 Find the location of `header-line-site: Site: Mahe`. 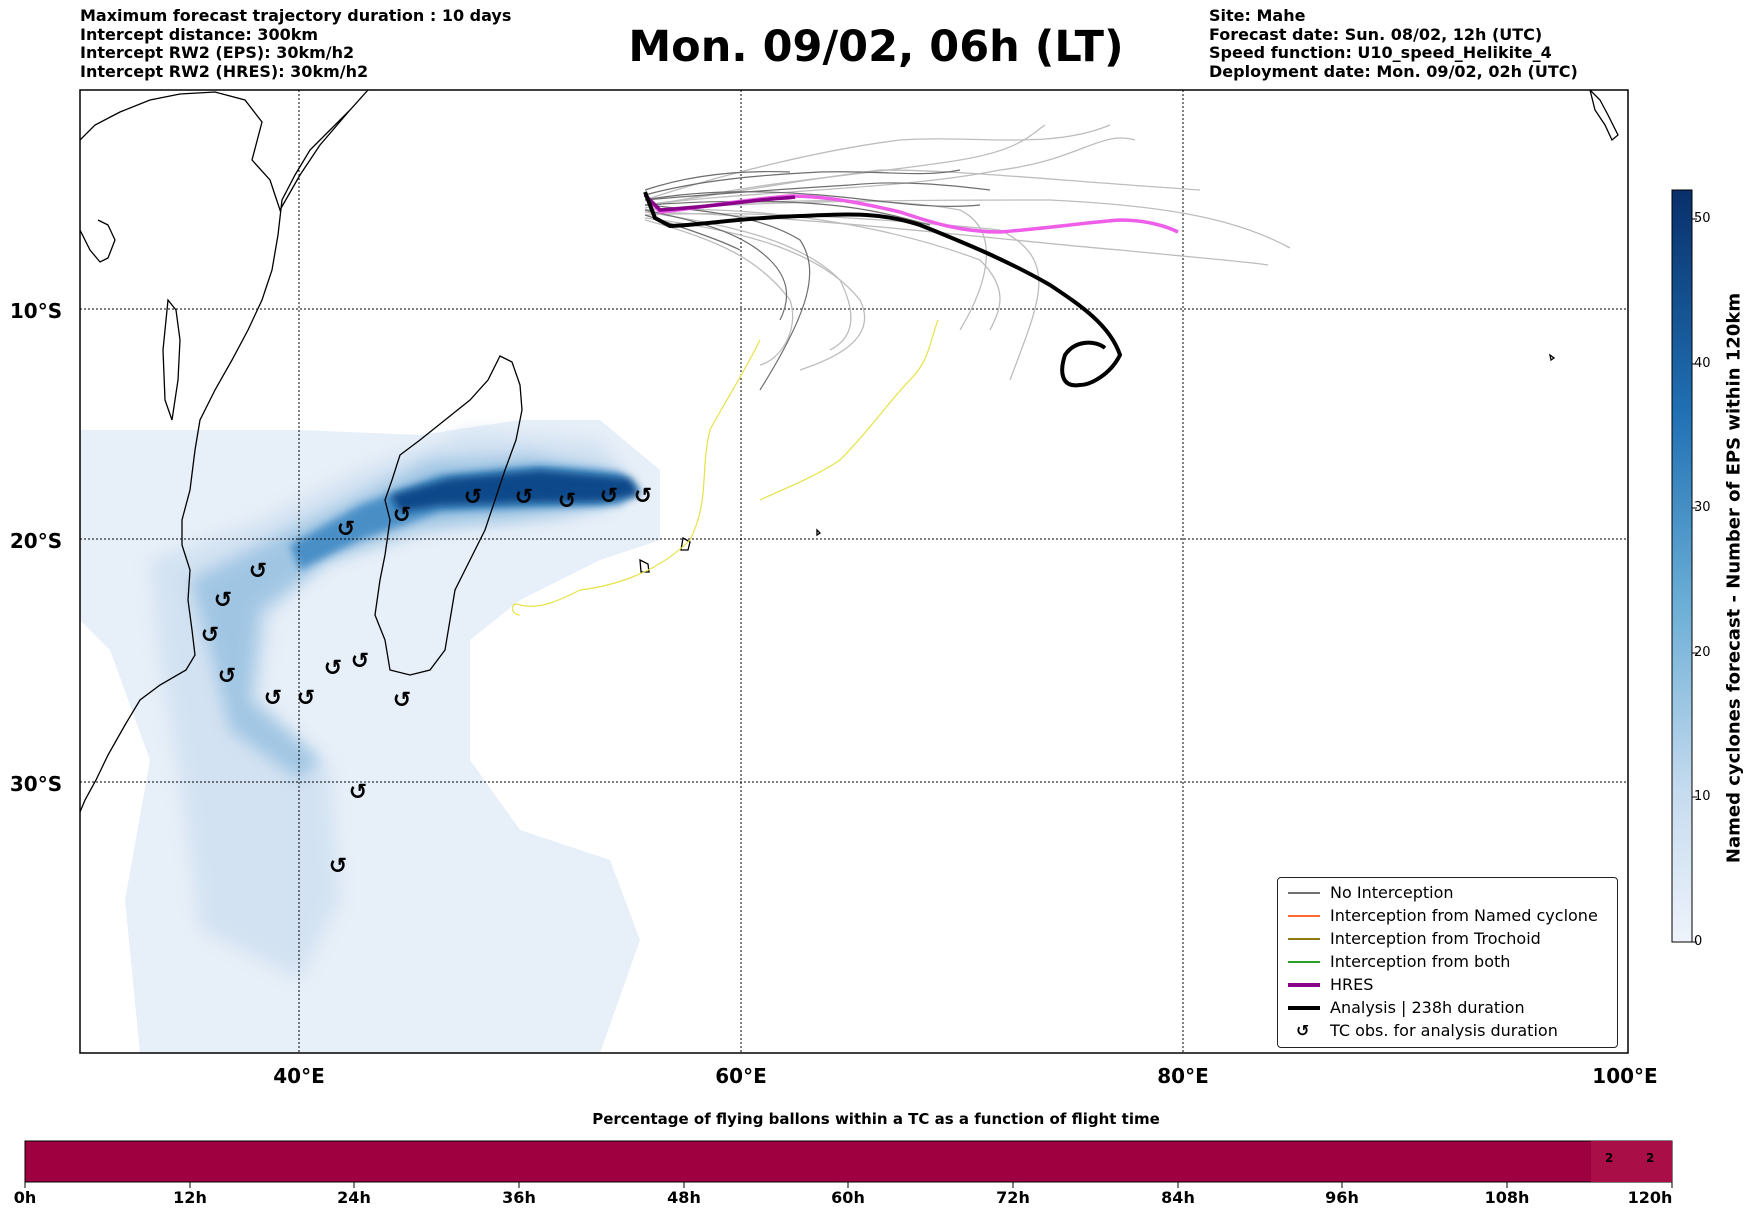

header-line-site: Site: Mahe is located at coordinates (1257, 15).